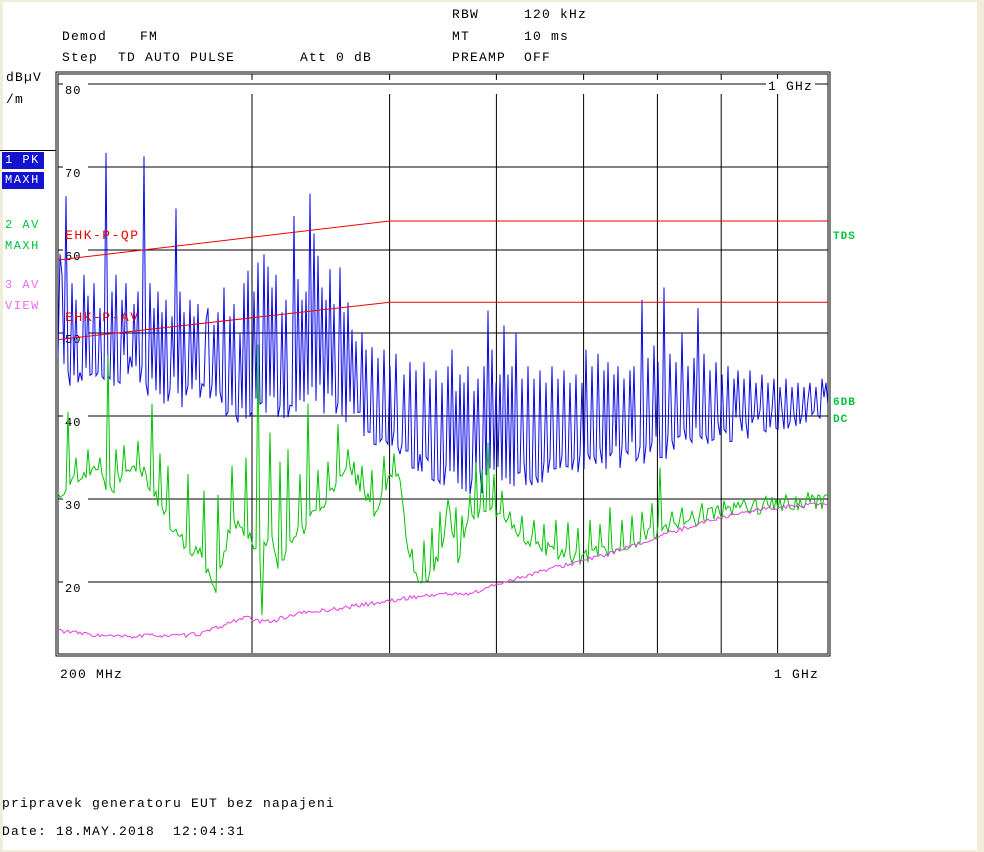 Image resolution: width=984 pixels, height=852 pixels. Describe the element at coordinates (980, 426) in the screenshot. I see `window-edge-right` at that location.